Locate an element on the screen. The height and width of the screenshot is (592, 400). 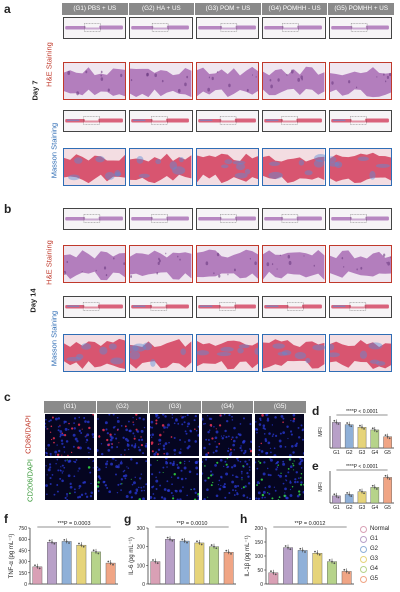
day7-he-zoom-g2 is located at coordinates (161, 81).